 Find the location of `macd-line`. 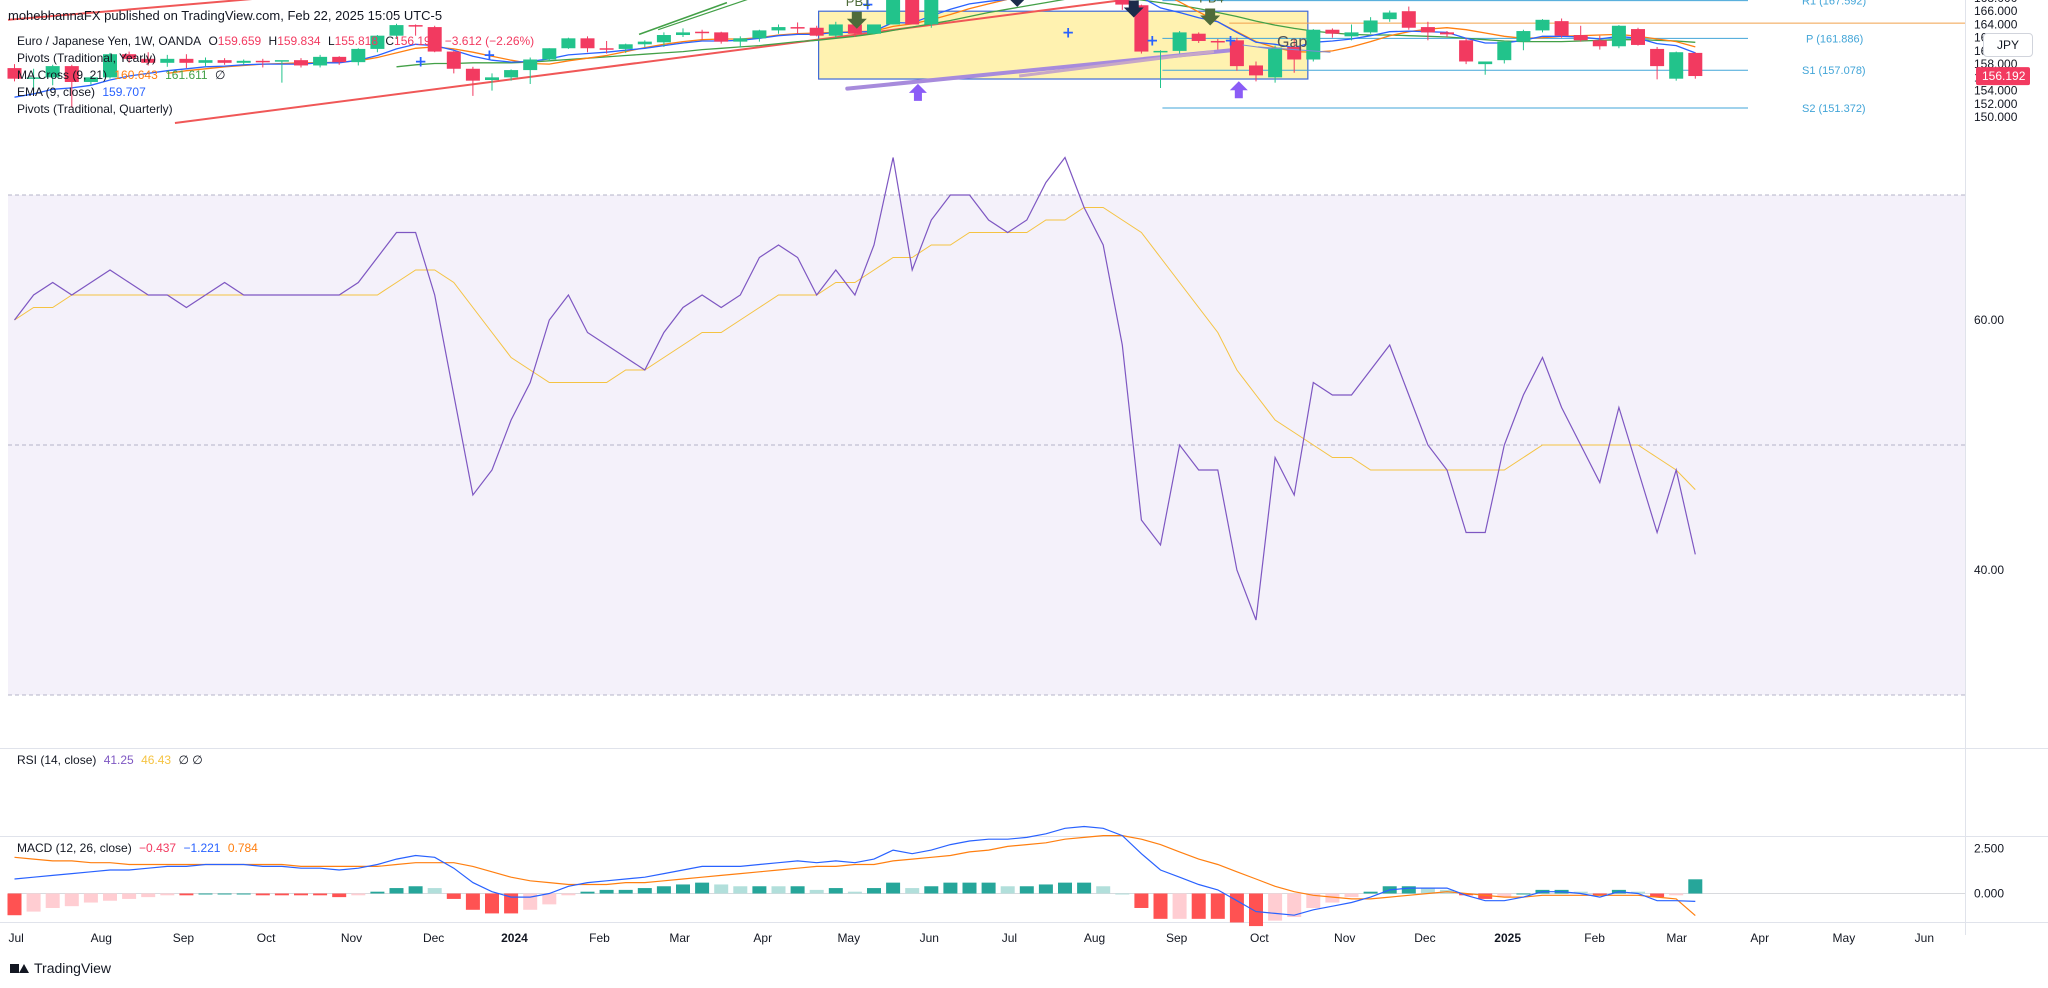

macd-line is located at coordinates (855, 870).